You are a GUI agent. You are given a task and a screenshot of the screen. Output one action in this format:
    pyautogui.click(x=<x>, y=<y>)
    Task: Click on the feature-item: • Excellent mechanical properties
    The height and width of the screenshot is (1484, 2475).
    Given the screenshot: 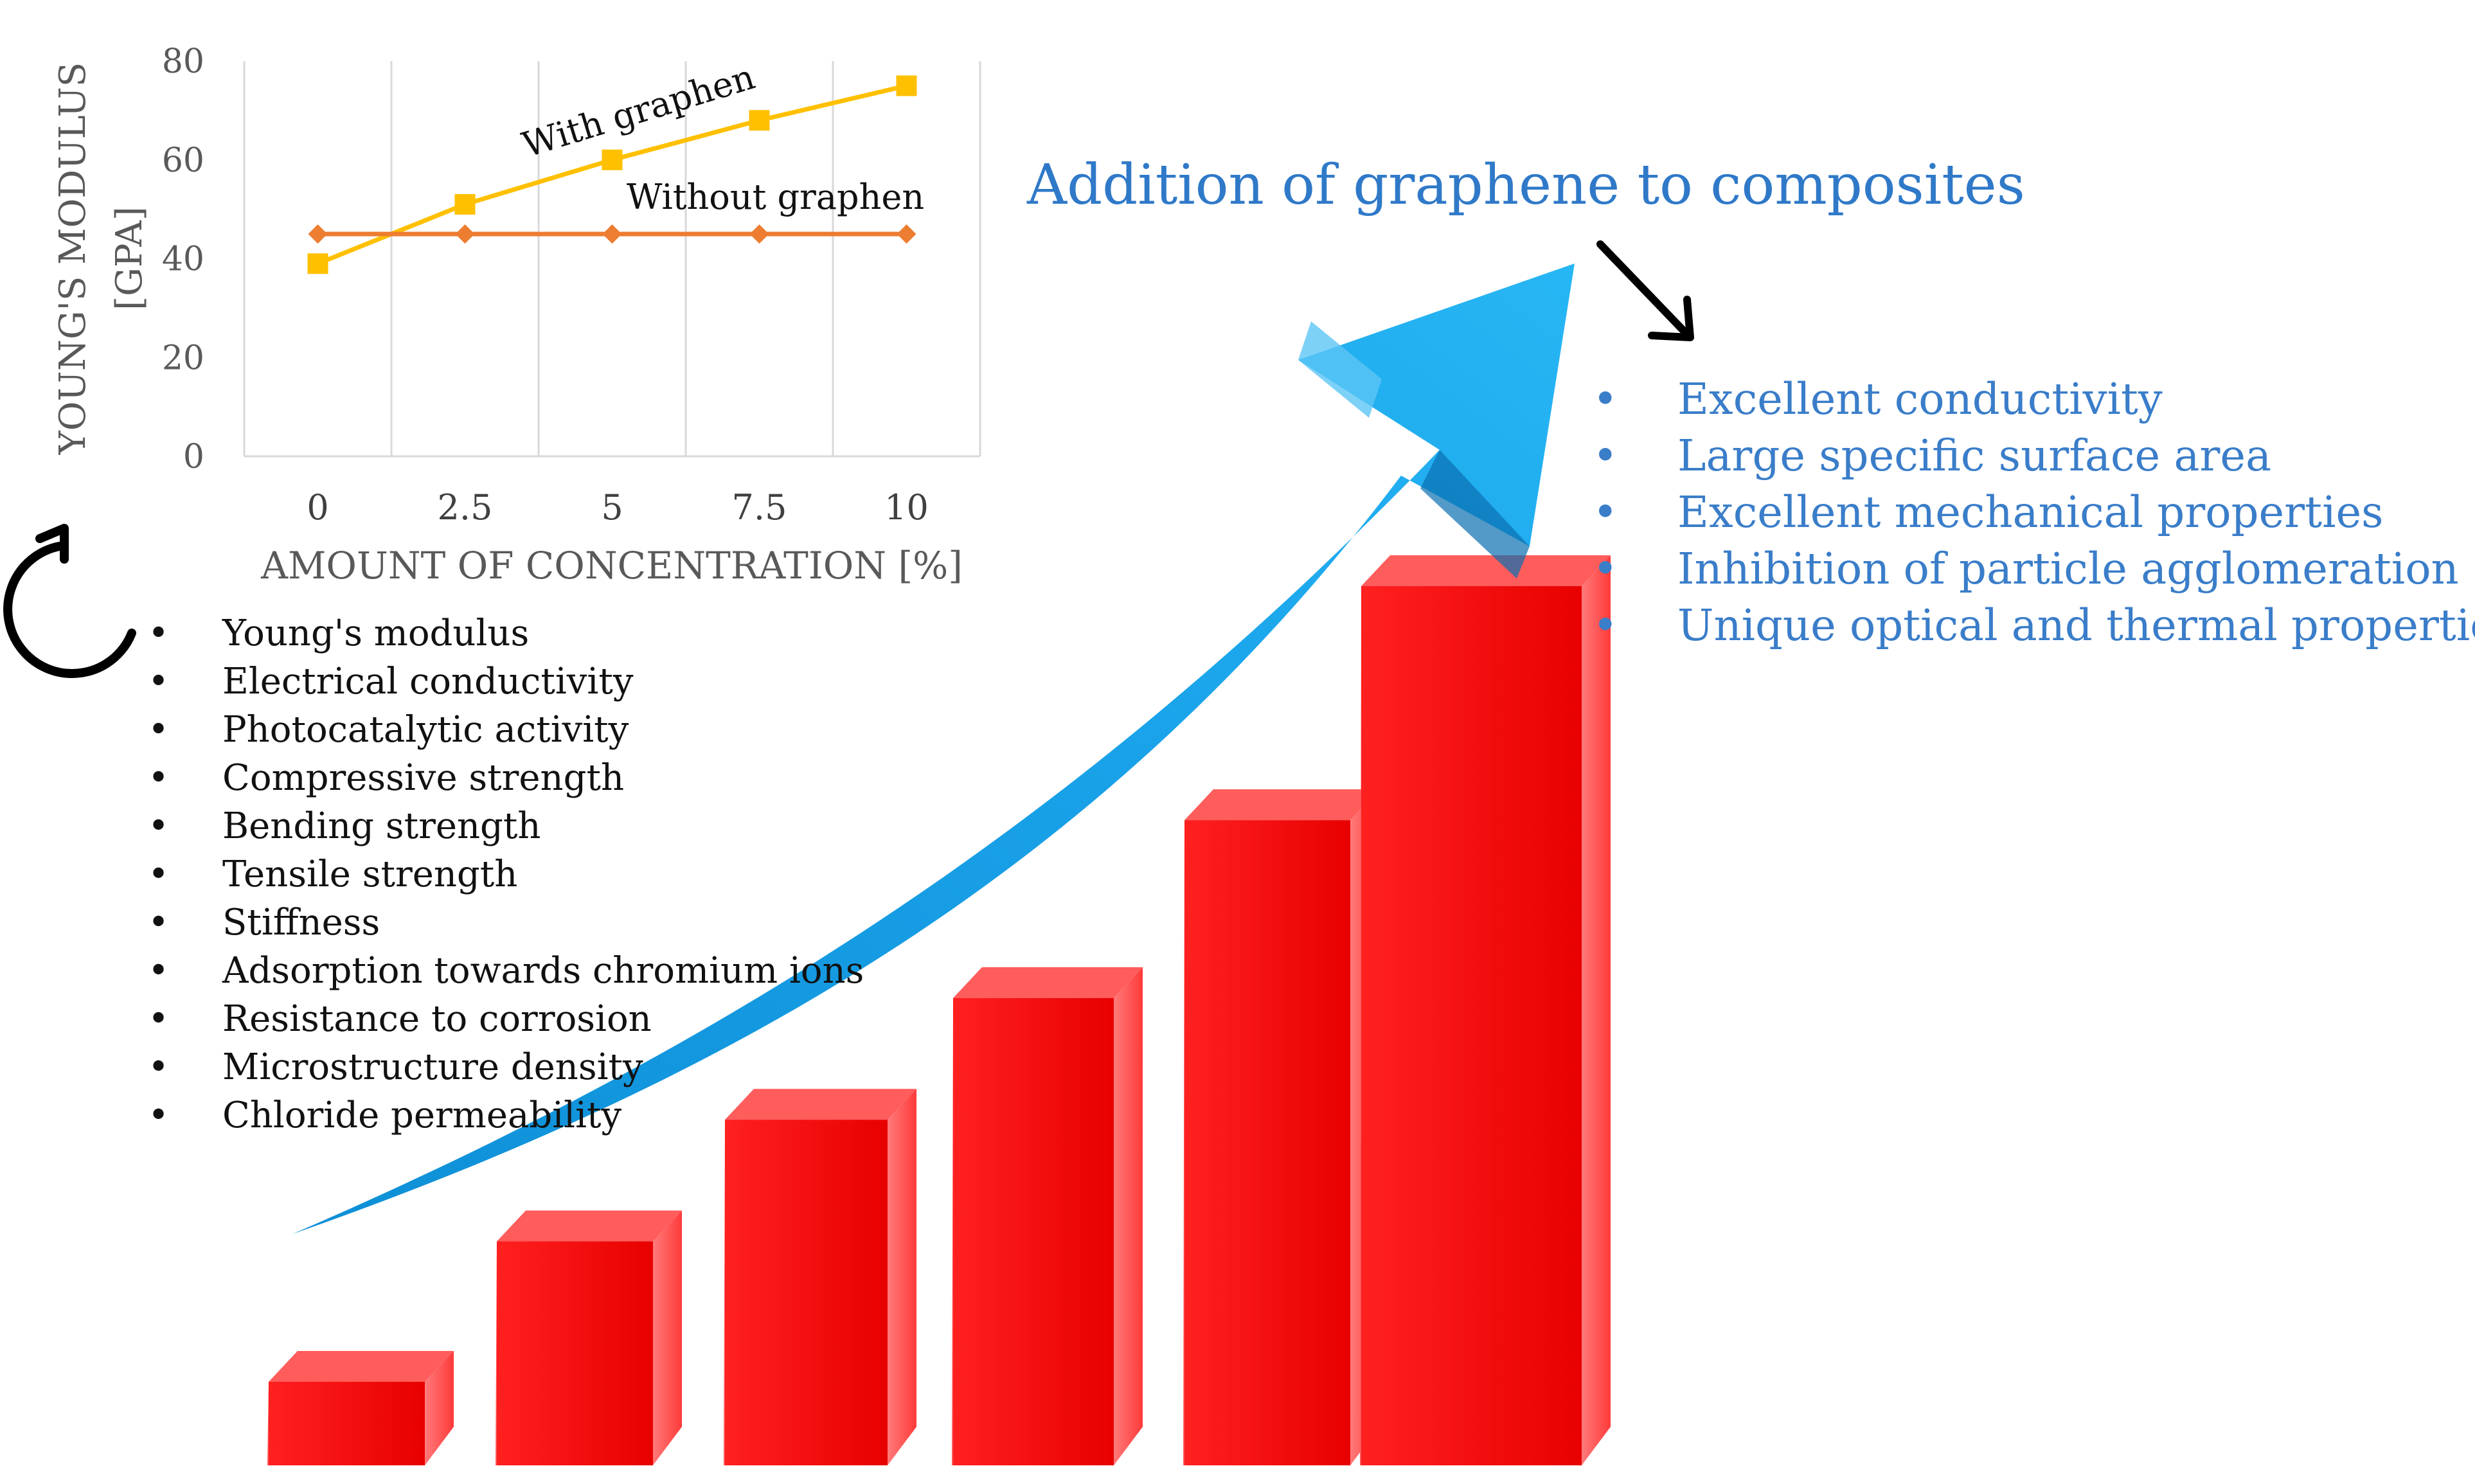 What is the action you would take?
    pyautogui.click(x=2034, y=512)
    